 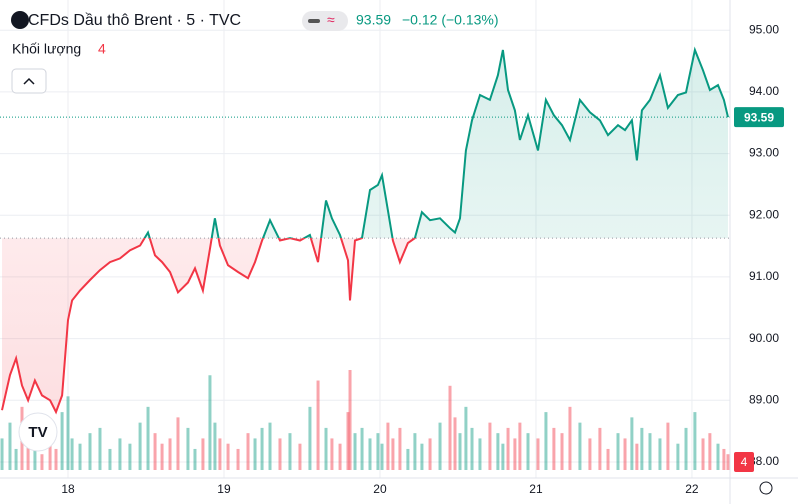 I want to click on price-flag-label: 93.59, so click(x=759, y=117).